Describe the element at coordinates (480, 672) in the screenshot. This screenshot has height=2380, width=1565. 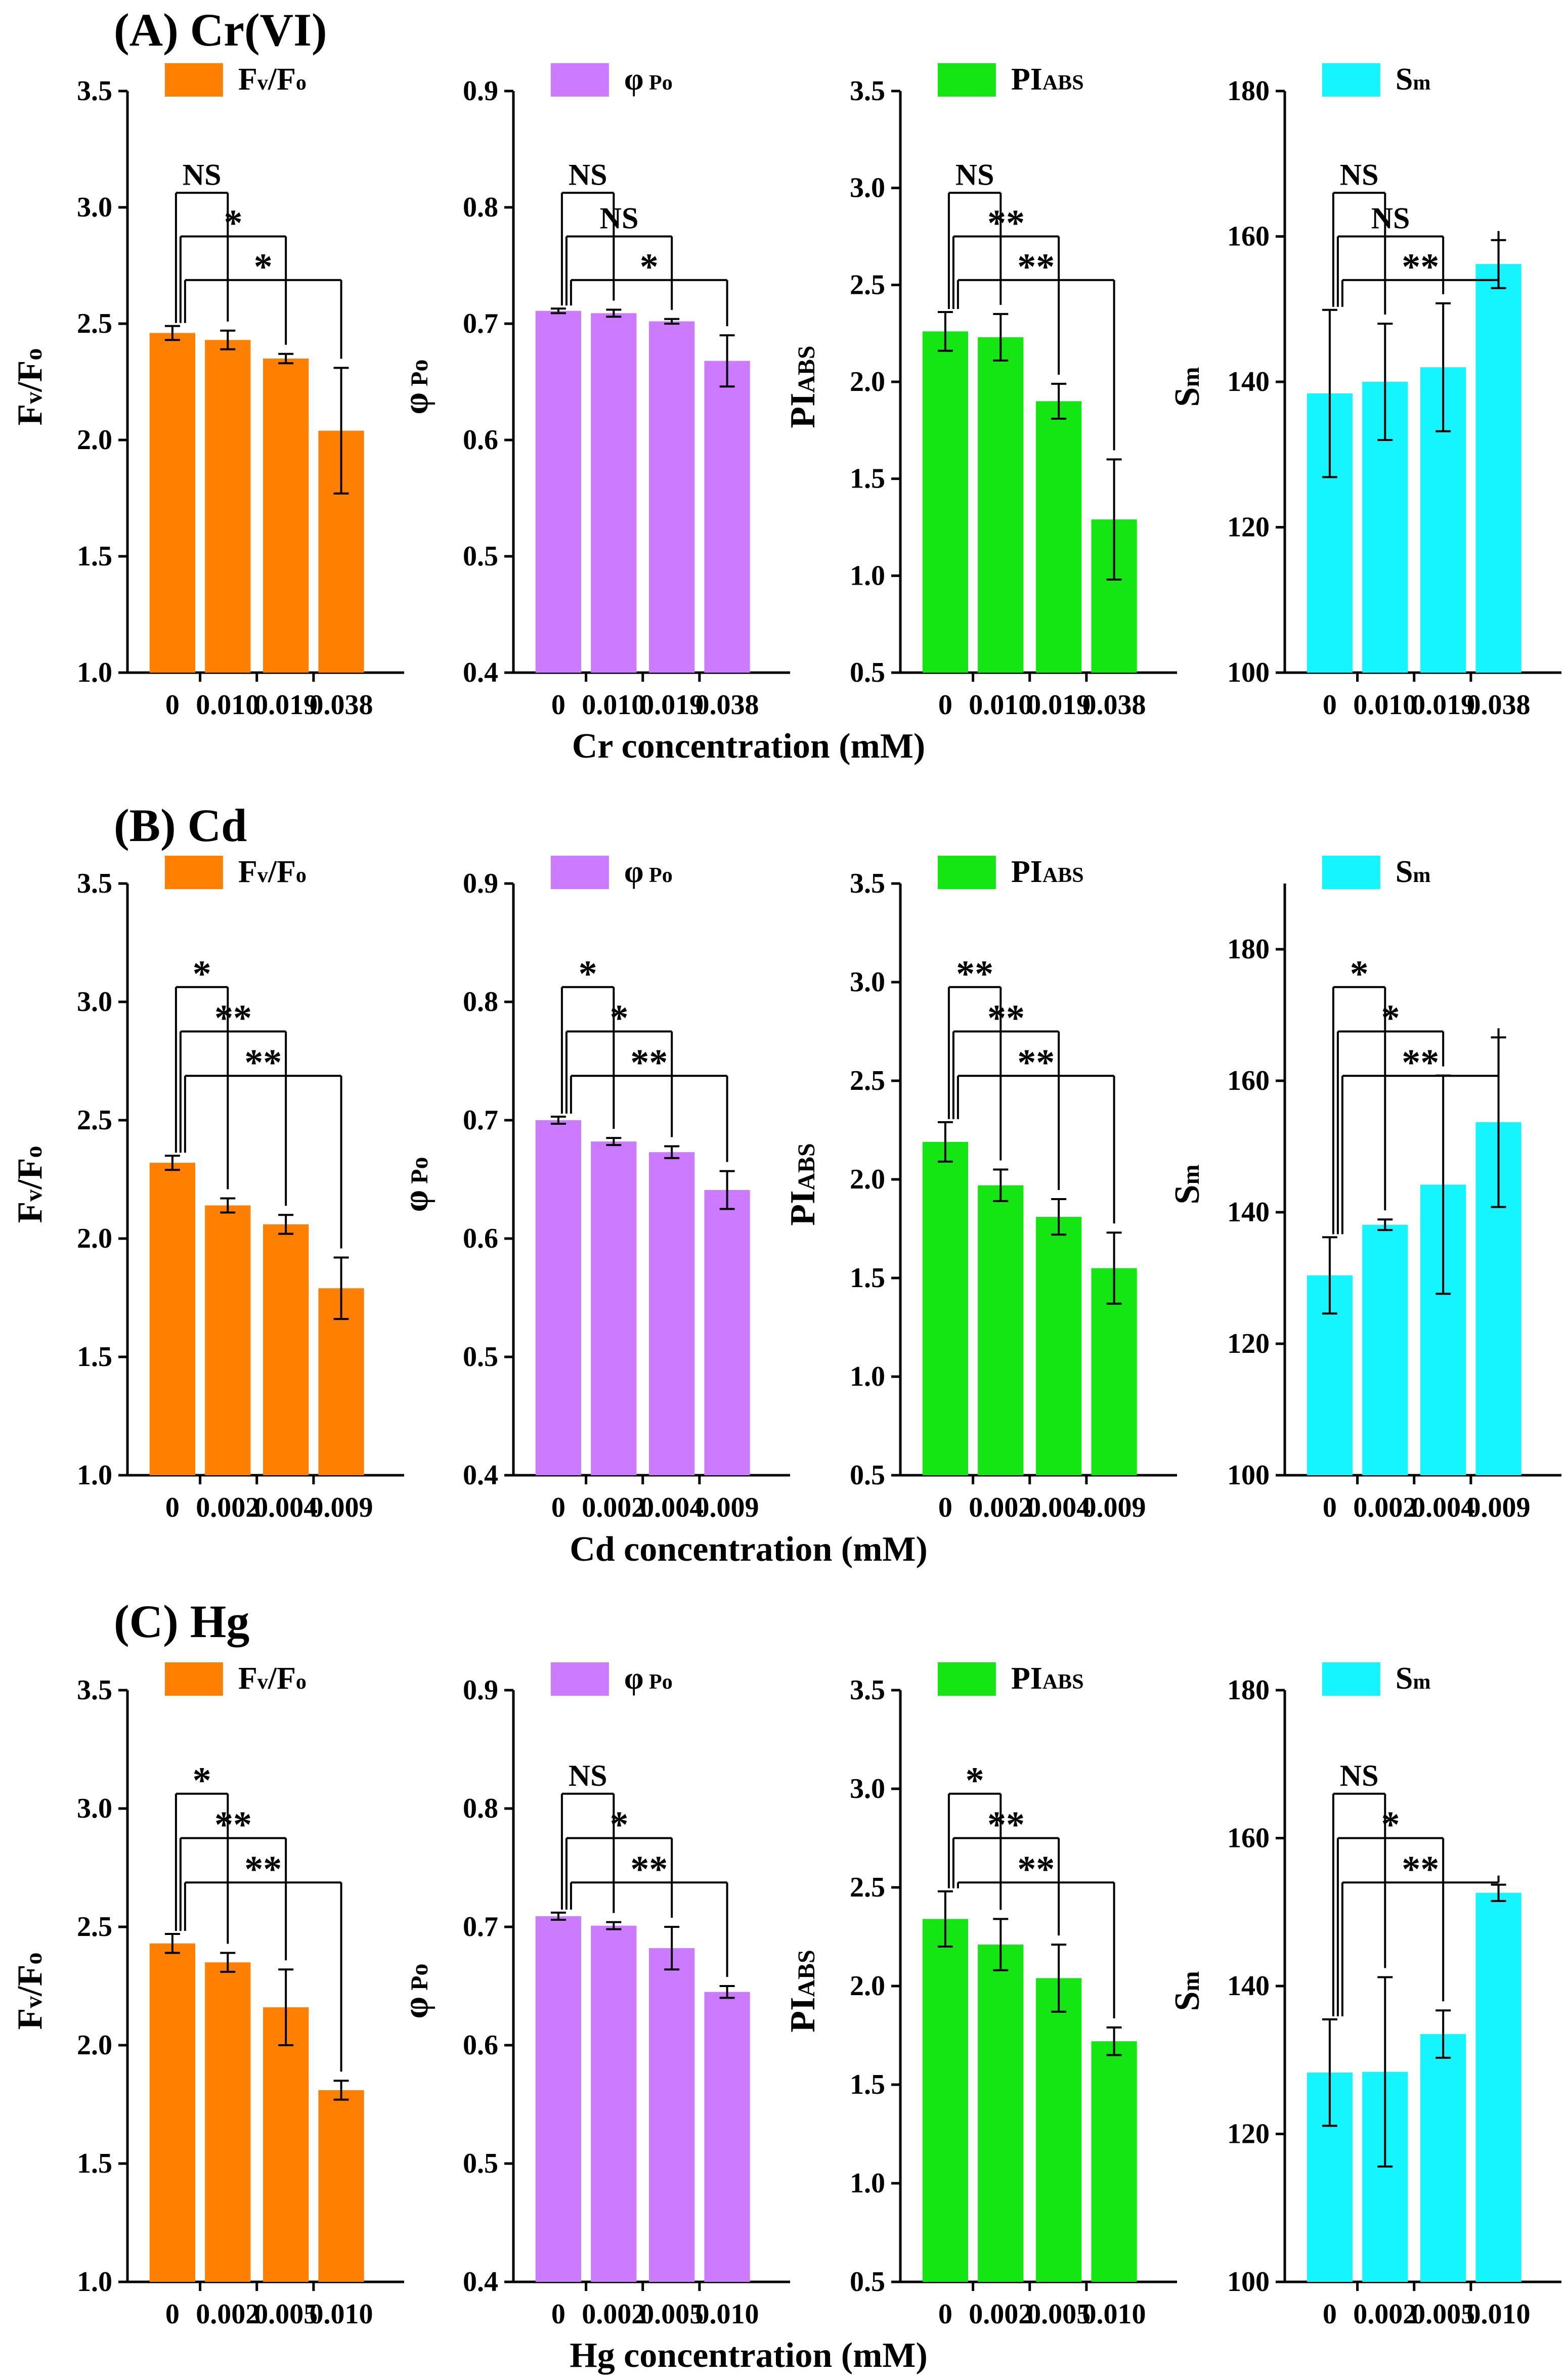
I see `y-tick-label: 0.4` at that location.